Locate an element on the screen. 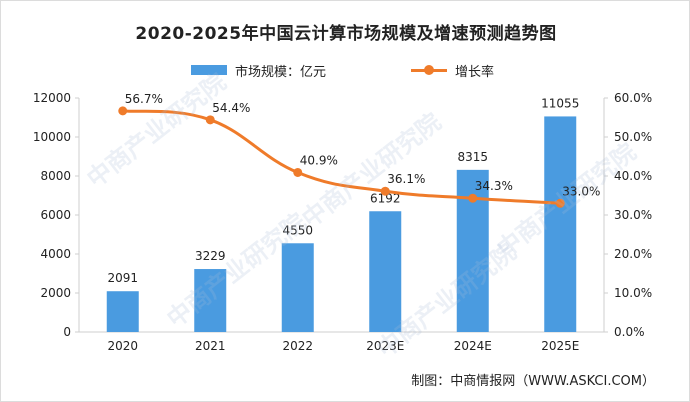  legend-item-market-size: 市场规模：亿元 is located at coordinates (259, 70).